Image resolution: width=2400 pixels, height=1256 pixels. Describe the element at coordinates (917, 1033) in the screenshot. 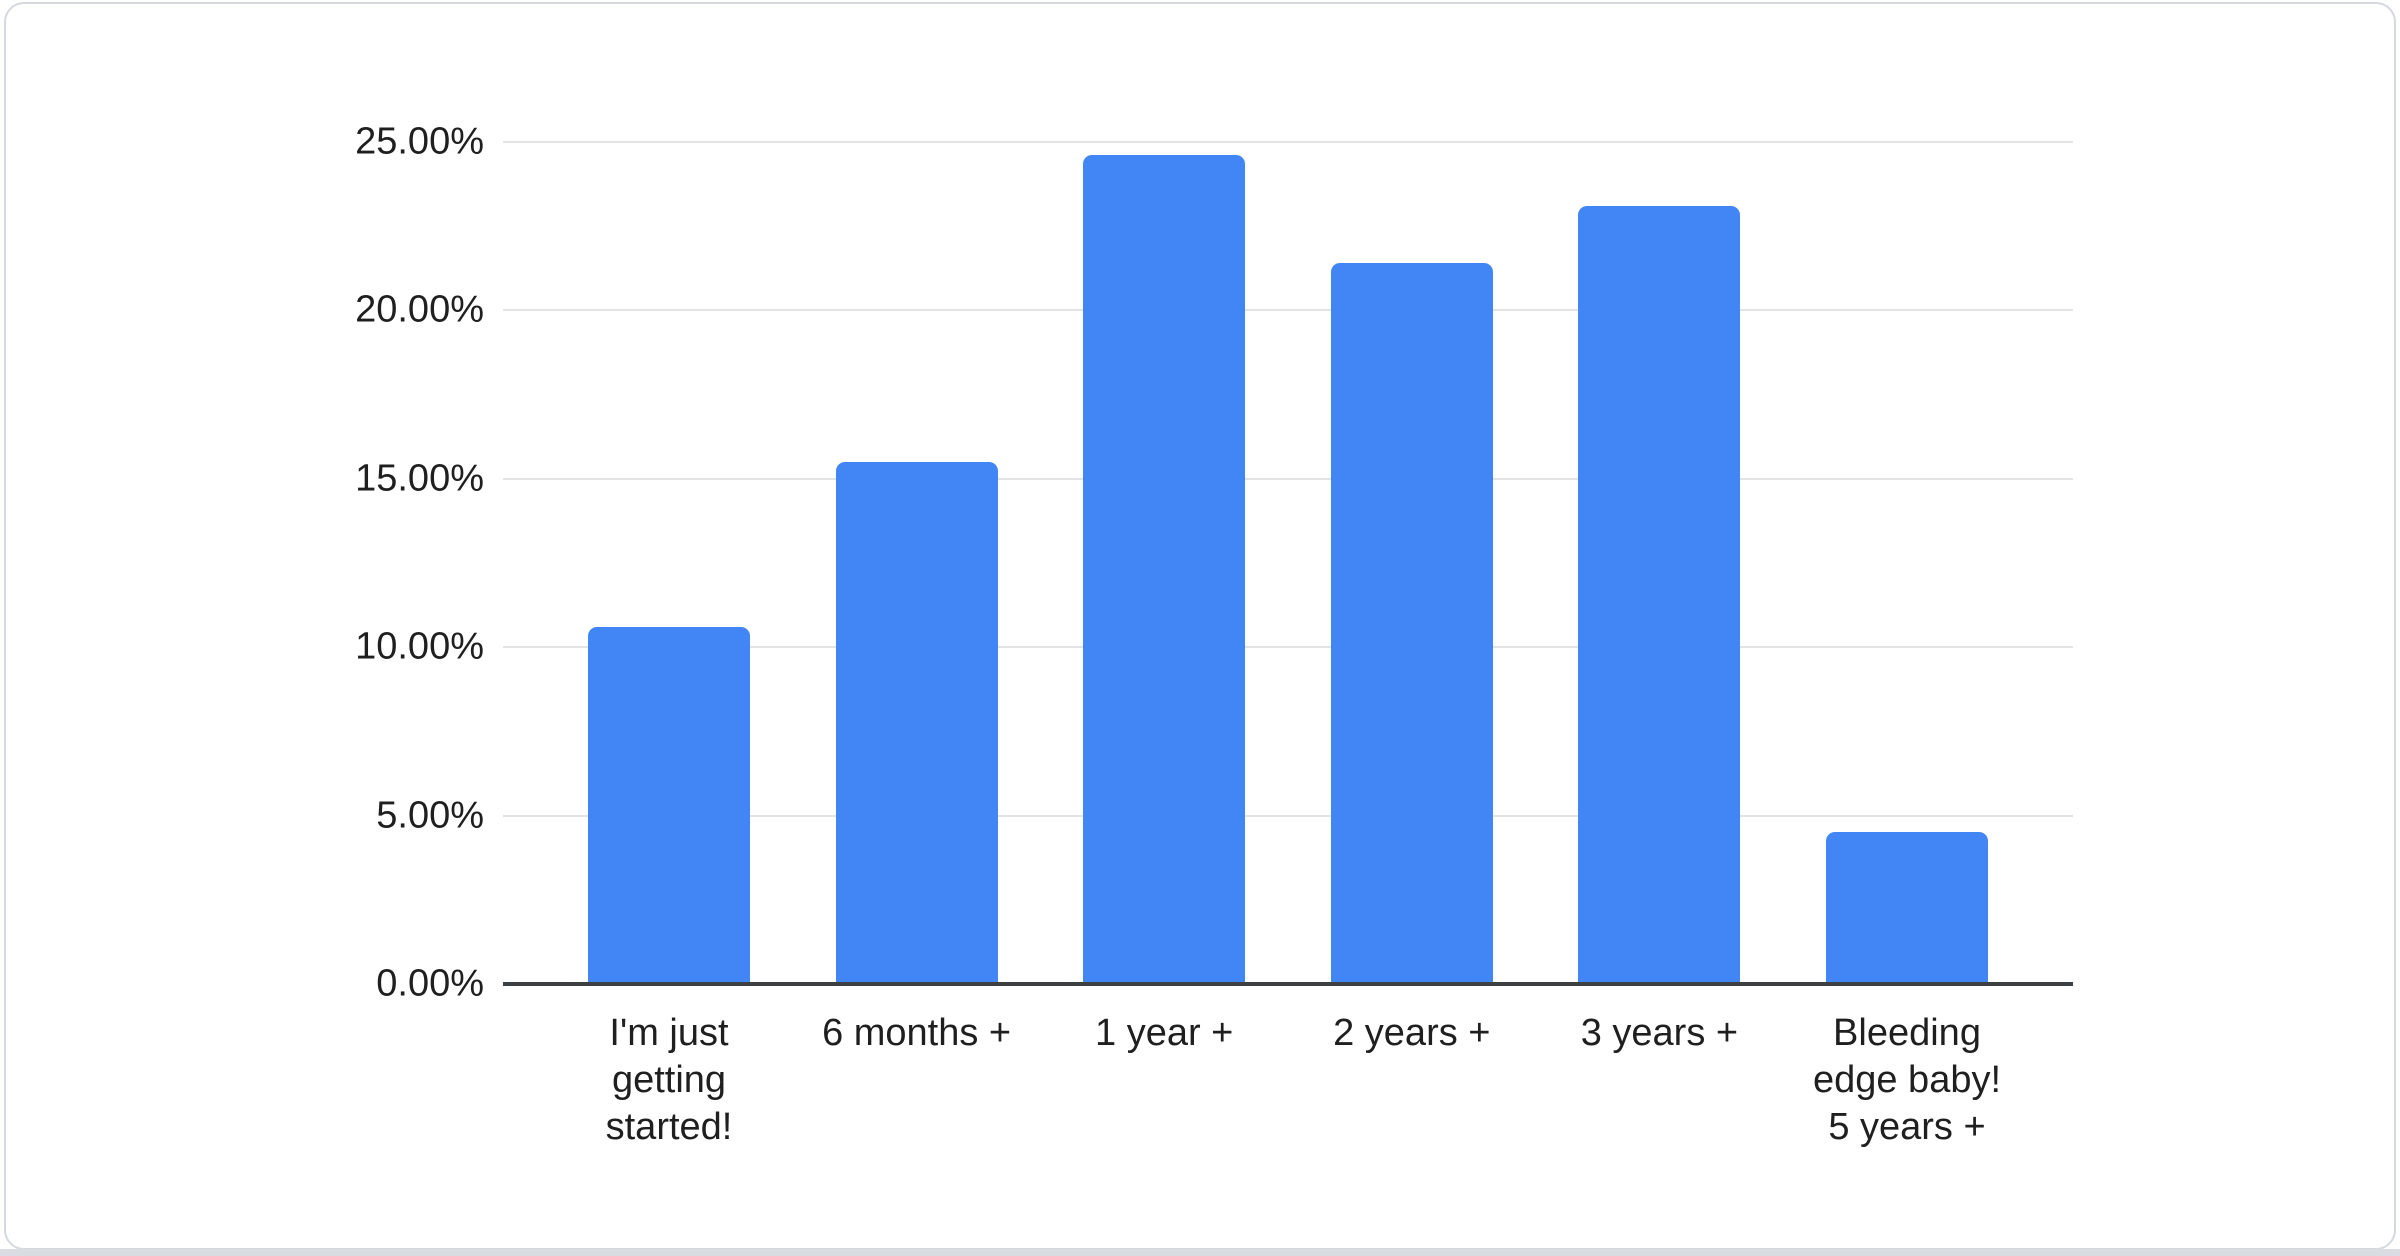

I see `x-axis-category-label: 6 months +` at that location.